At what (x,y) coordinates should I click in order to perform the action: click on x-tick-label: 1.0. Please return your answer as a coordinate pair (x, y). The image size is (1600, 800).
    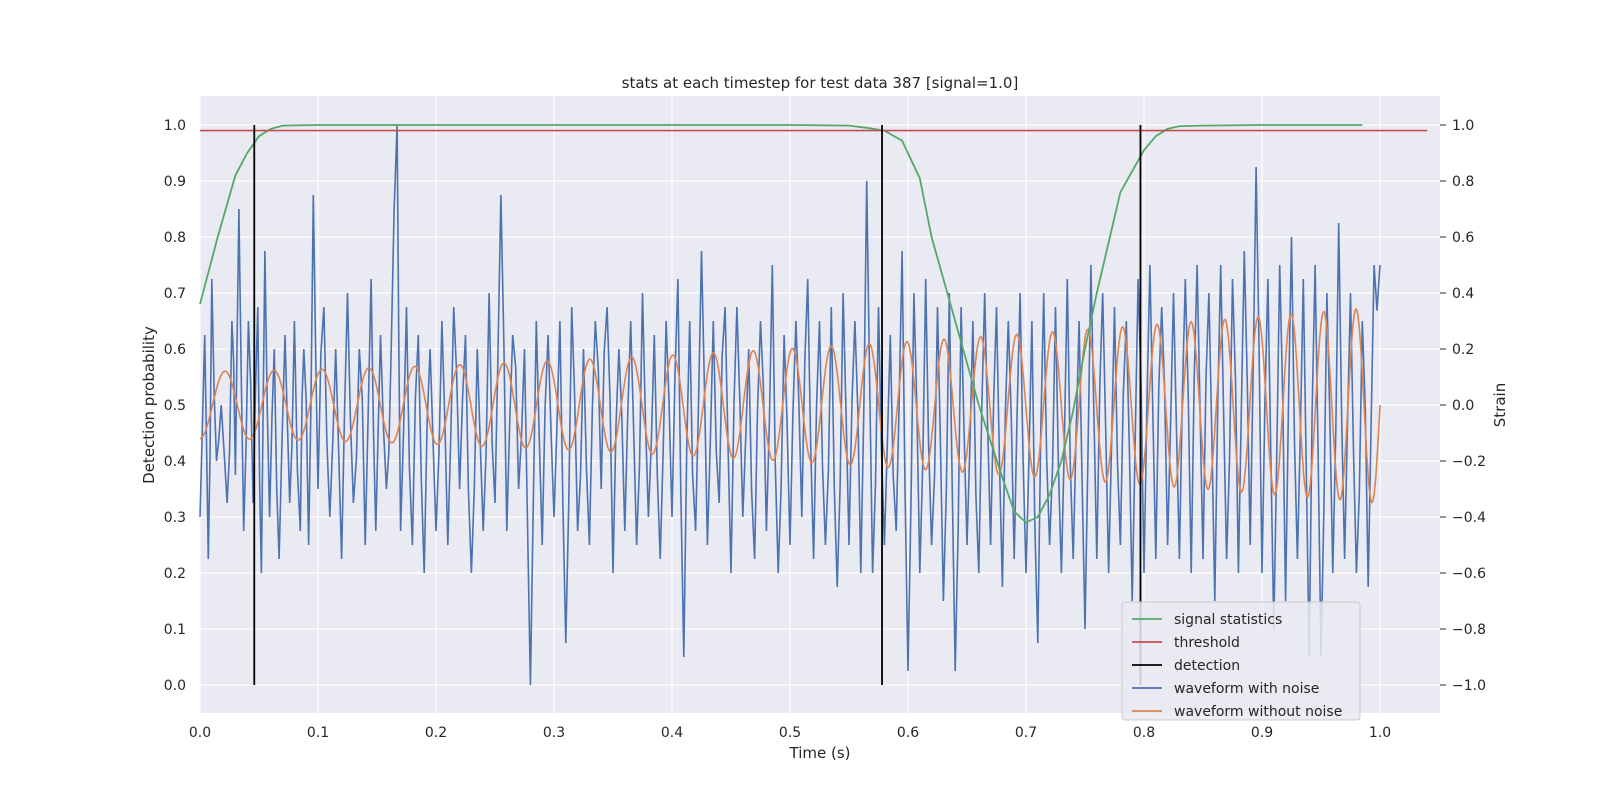
    Looking at the image, I should click on (1380, 733).